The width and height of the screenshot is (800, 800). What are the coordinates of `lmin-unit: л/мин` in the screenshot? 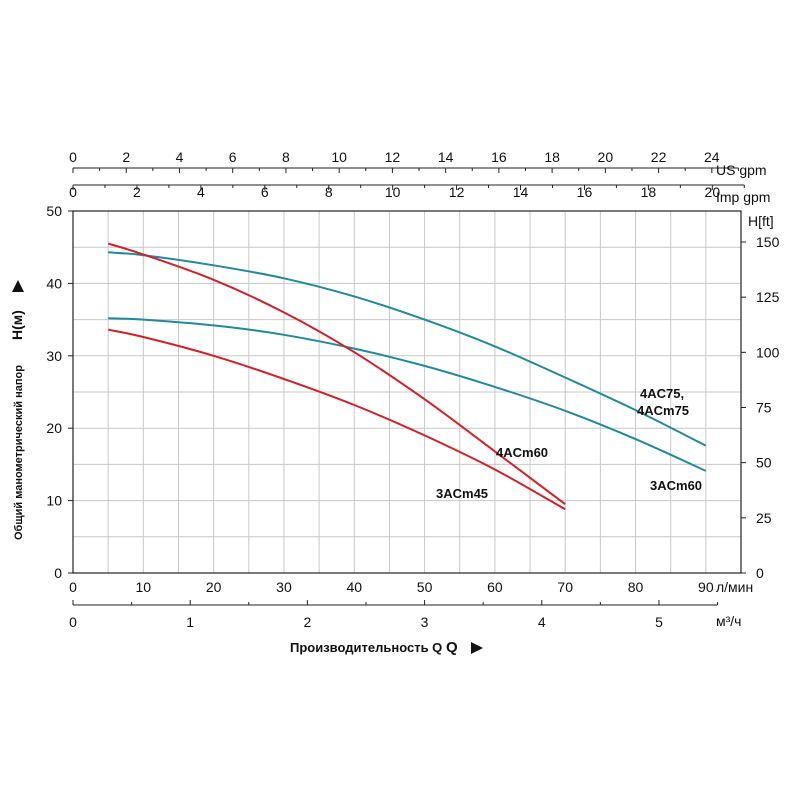 It's located at (734, 587).